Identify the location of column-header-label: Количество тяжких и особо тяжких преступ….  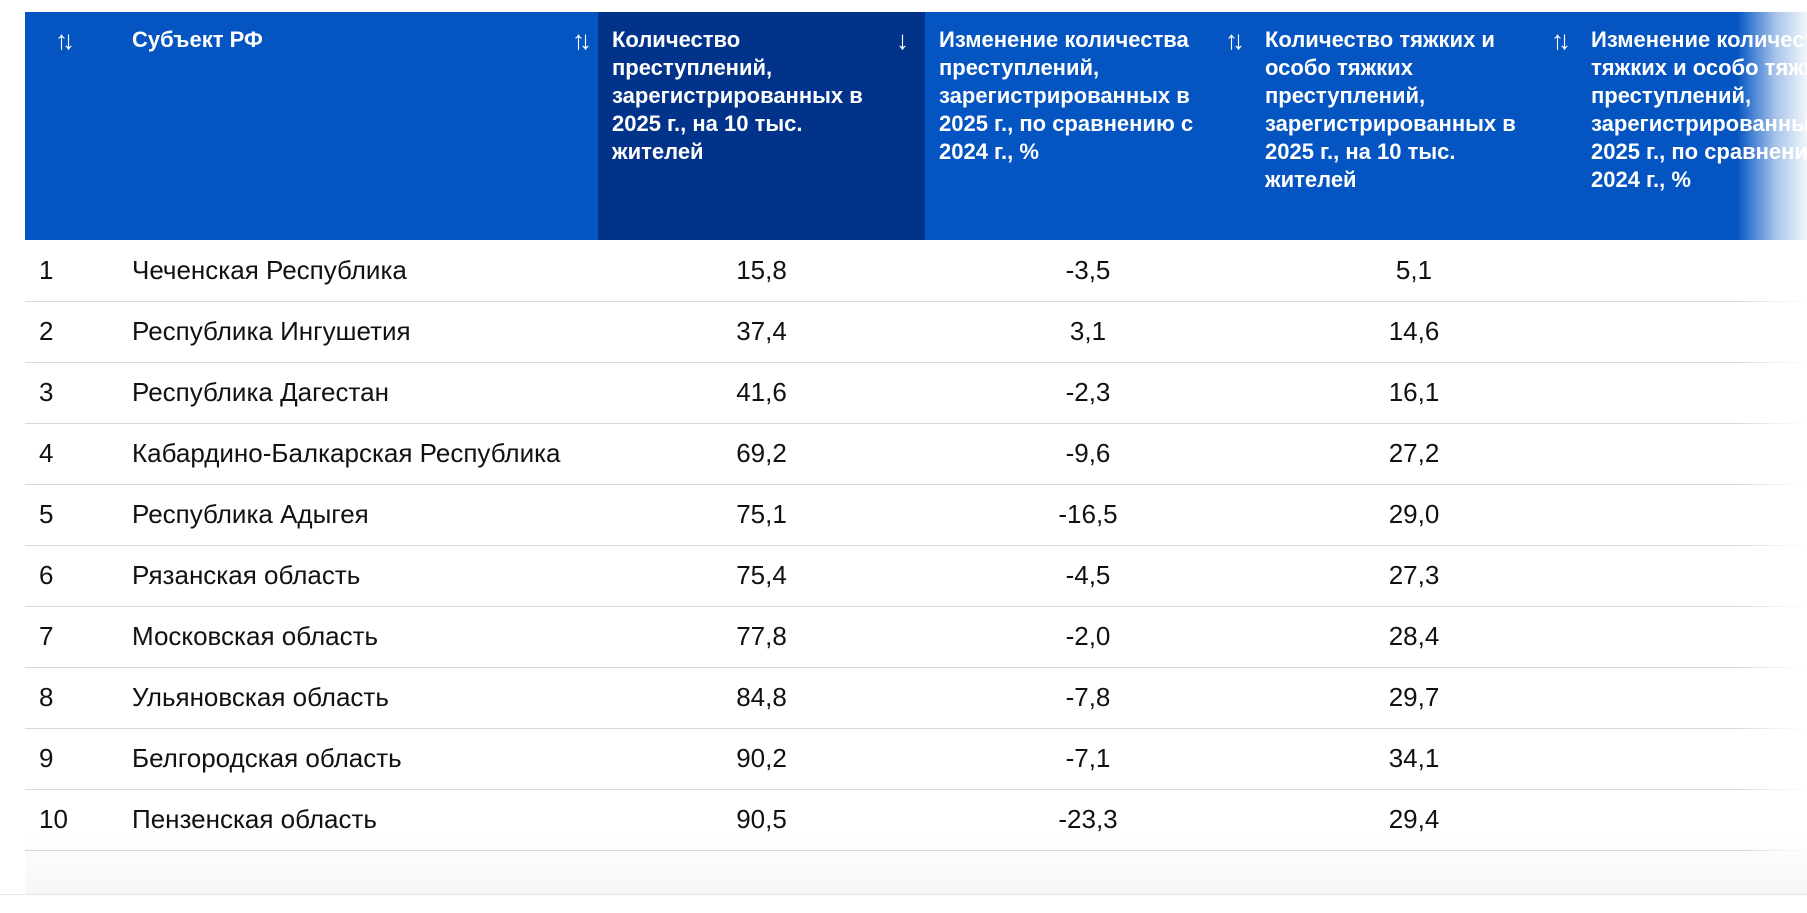
(1390, 109).